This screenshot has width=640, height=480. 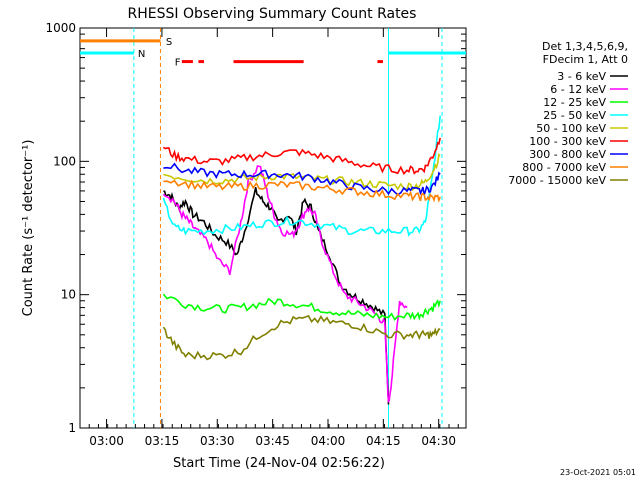 I want to click on x-tick-label: 04:15, so click(x=383, y=441).